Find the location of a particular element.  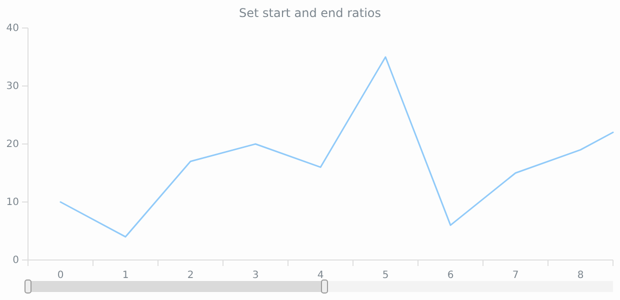

x-tick-label: 2 is located at coordinates (190, 276).